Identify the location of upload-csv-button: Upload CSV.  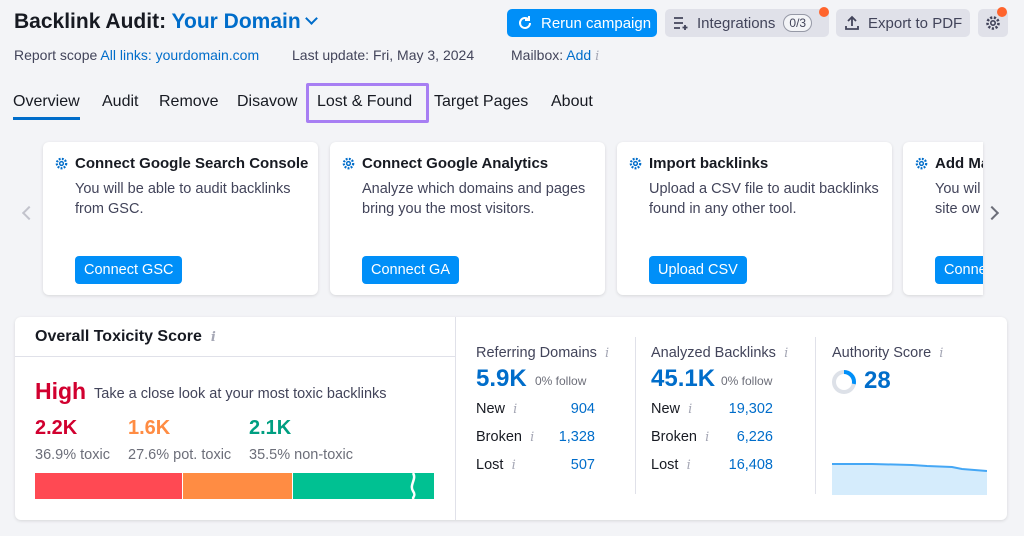
(698, 270).